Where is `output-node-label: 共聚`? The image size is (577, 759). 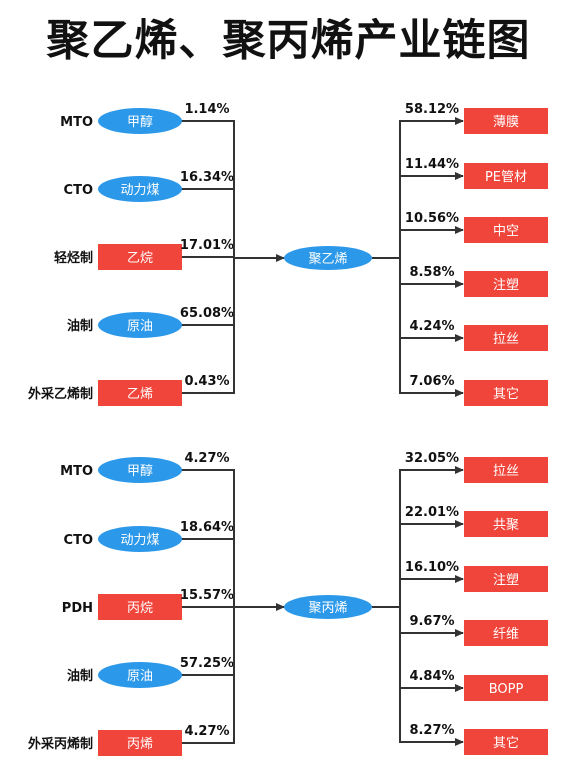 output-node-label: 共聚 is located at coordinates (506, 525).